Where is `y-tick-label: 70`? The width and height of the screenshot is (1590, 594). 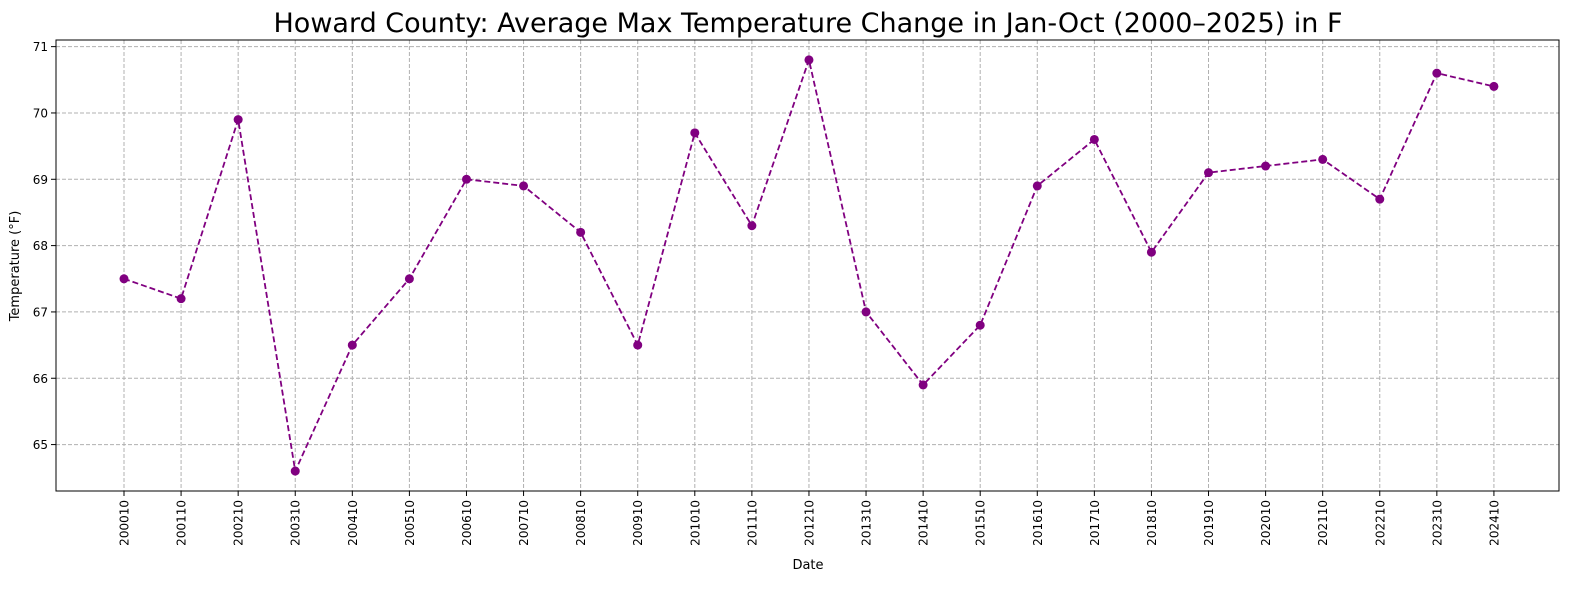
y-tick-label: 70 is located at coordinates (40, 113).